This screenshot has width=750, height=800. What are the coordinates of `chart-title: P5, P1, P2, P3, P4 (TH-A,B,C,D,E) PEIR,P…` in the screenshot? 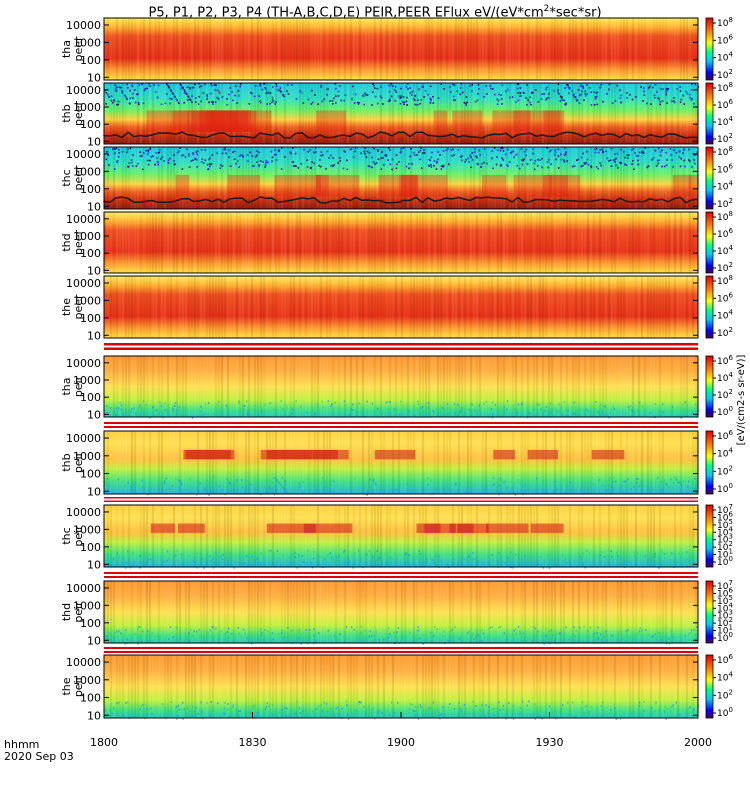 It's located at (375, 11).